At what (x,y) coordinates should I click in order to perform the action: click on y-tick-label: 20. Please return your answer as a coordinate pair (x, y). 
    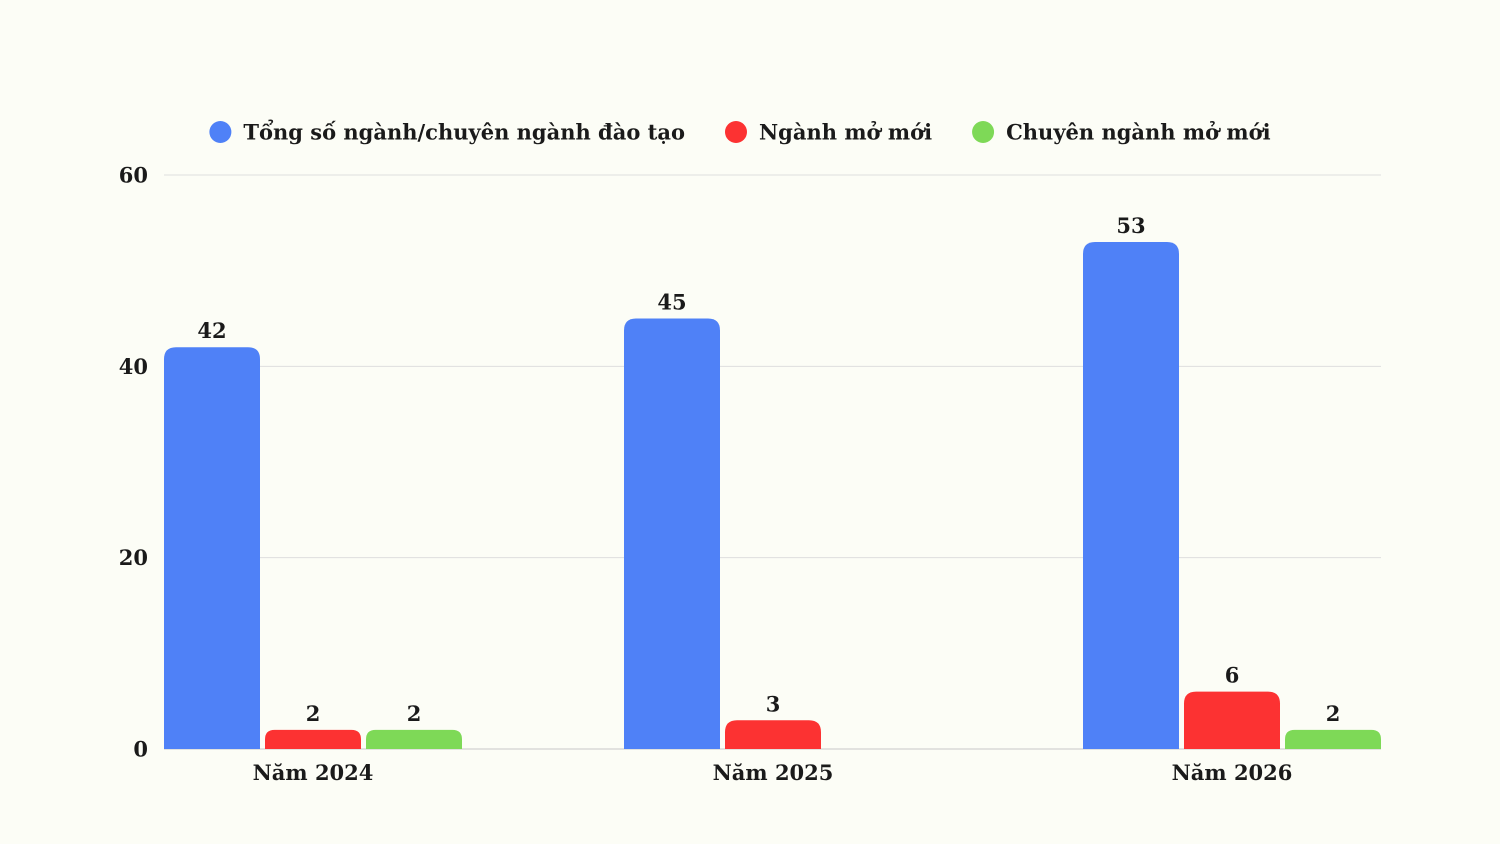
    Looking at the image, I should click on (133, 557).